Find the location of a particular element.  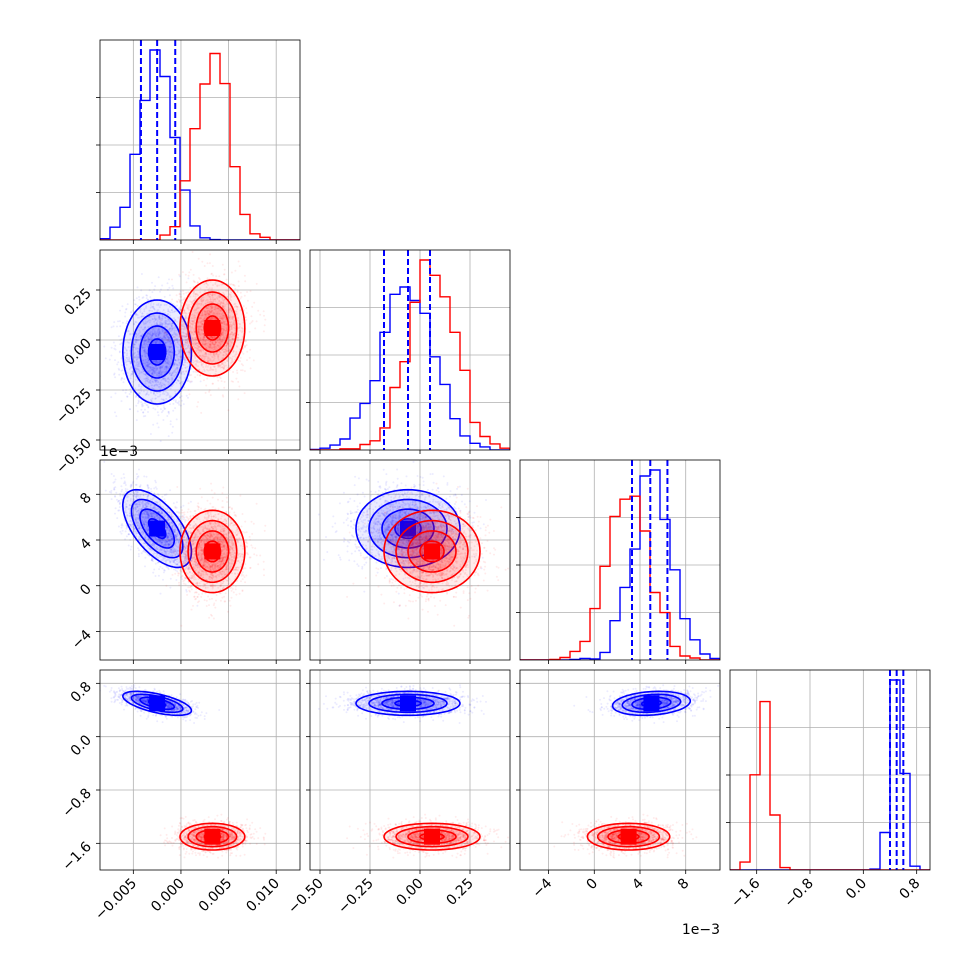

panel-plot-area is located at coordinates (200, 140).